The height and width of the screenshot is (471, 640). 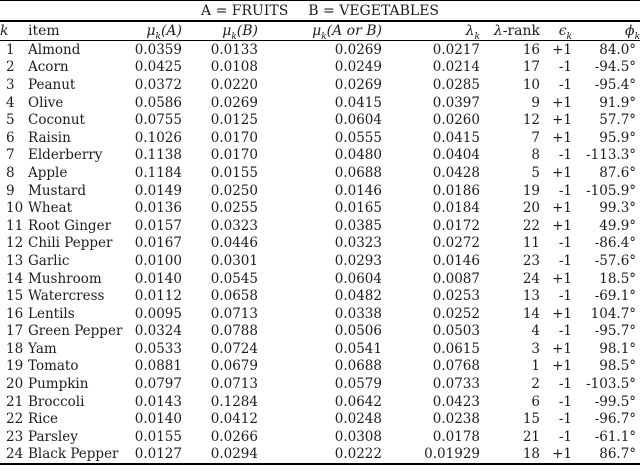 I want to click on cell-phi: 99.3°, so click(x=618, y=208).